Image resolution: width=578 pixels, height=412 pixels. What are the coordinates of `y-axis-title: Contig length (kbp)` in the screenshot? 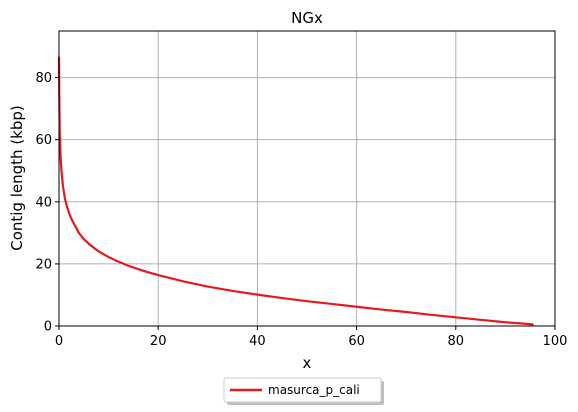 It's located at (17, 178).